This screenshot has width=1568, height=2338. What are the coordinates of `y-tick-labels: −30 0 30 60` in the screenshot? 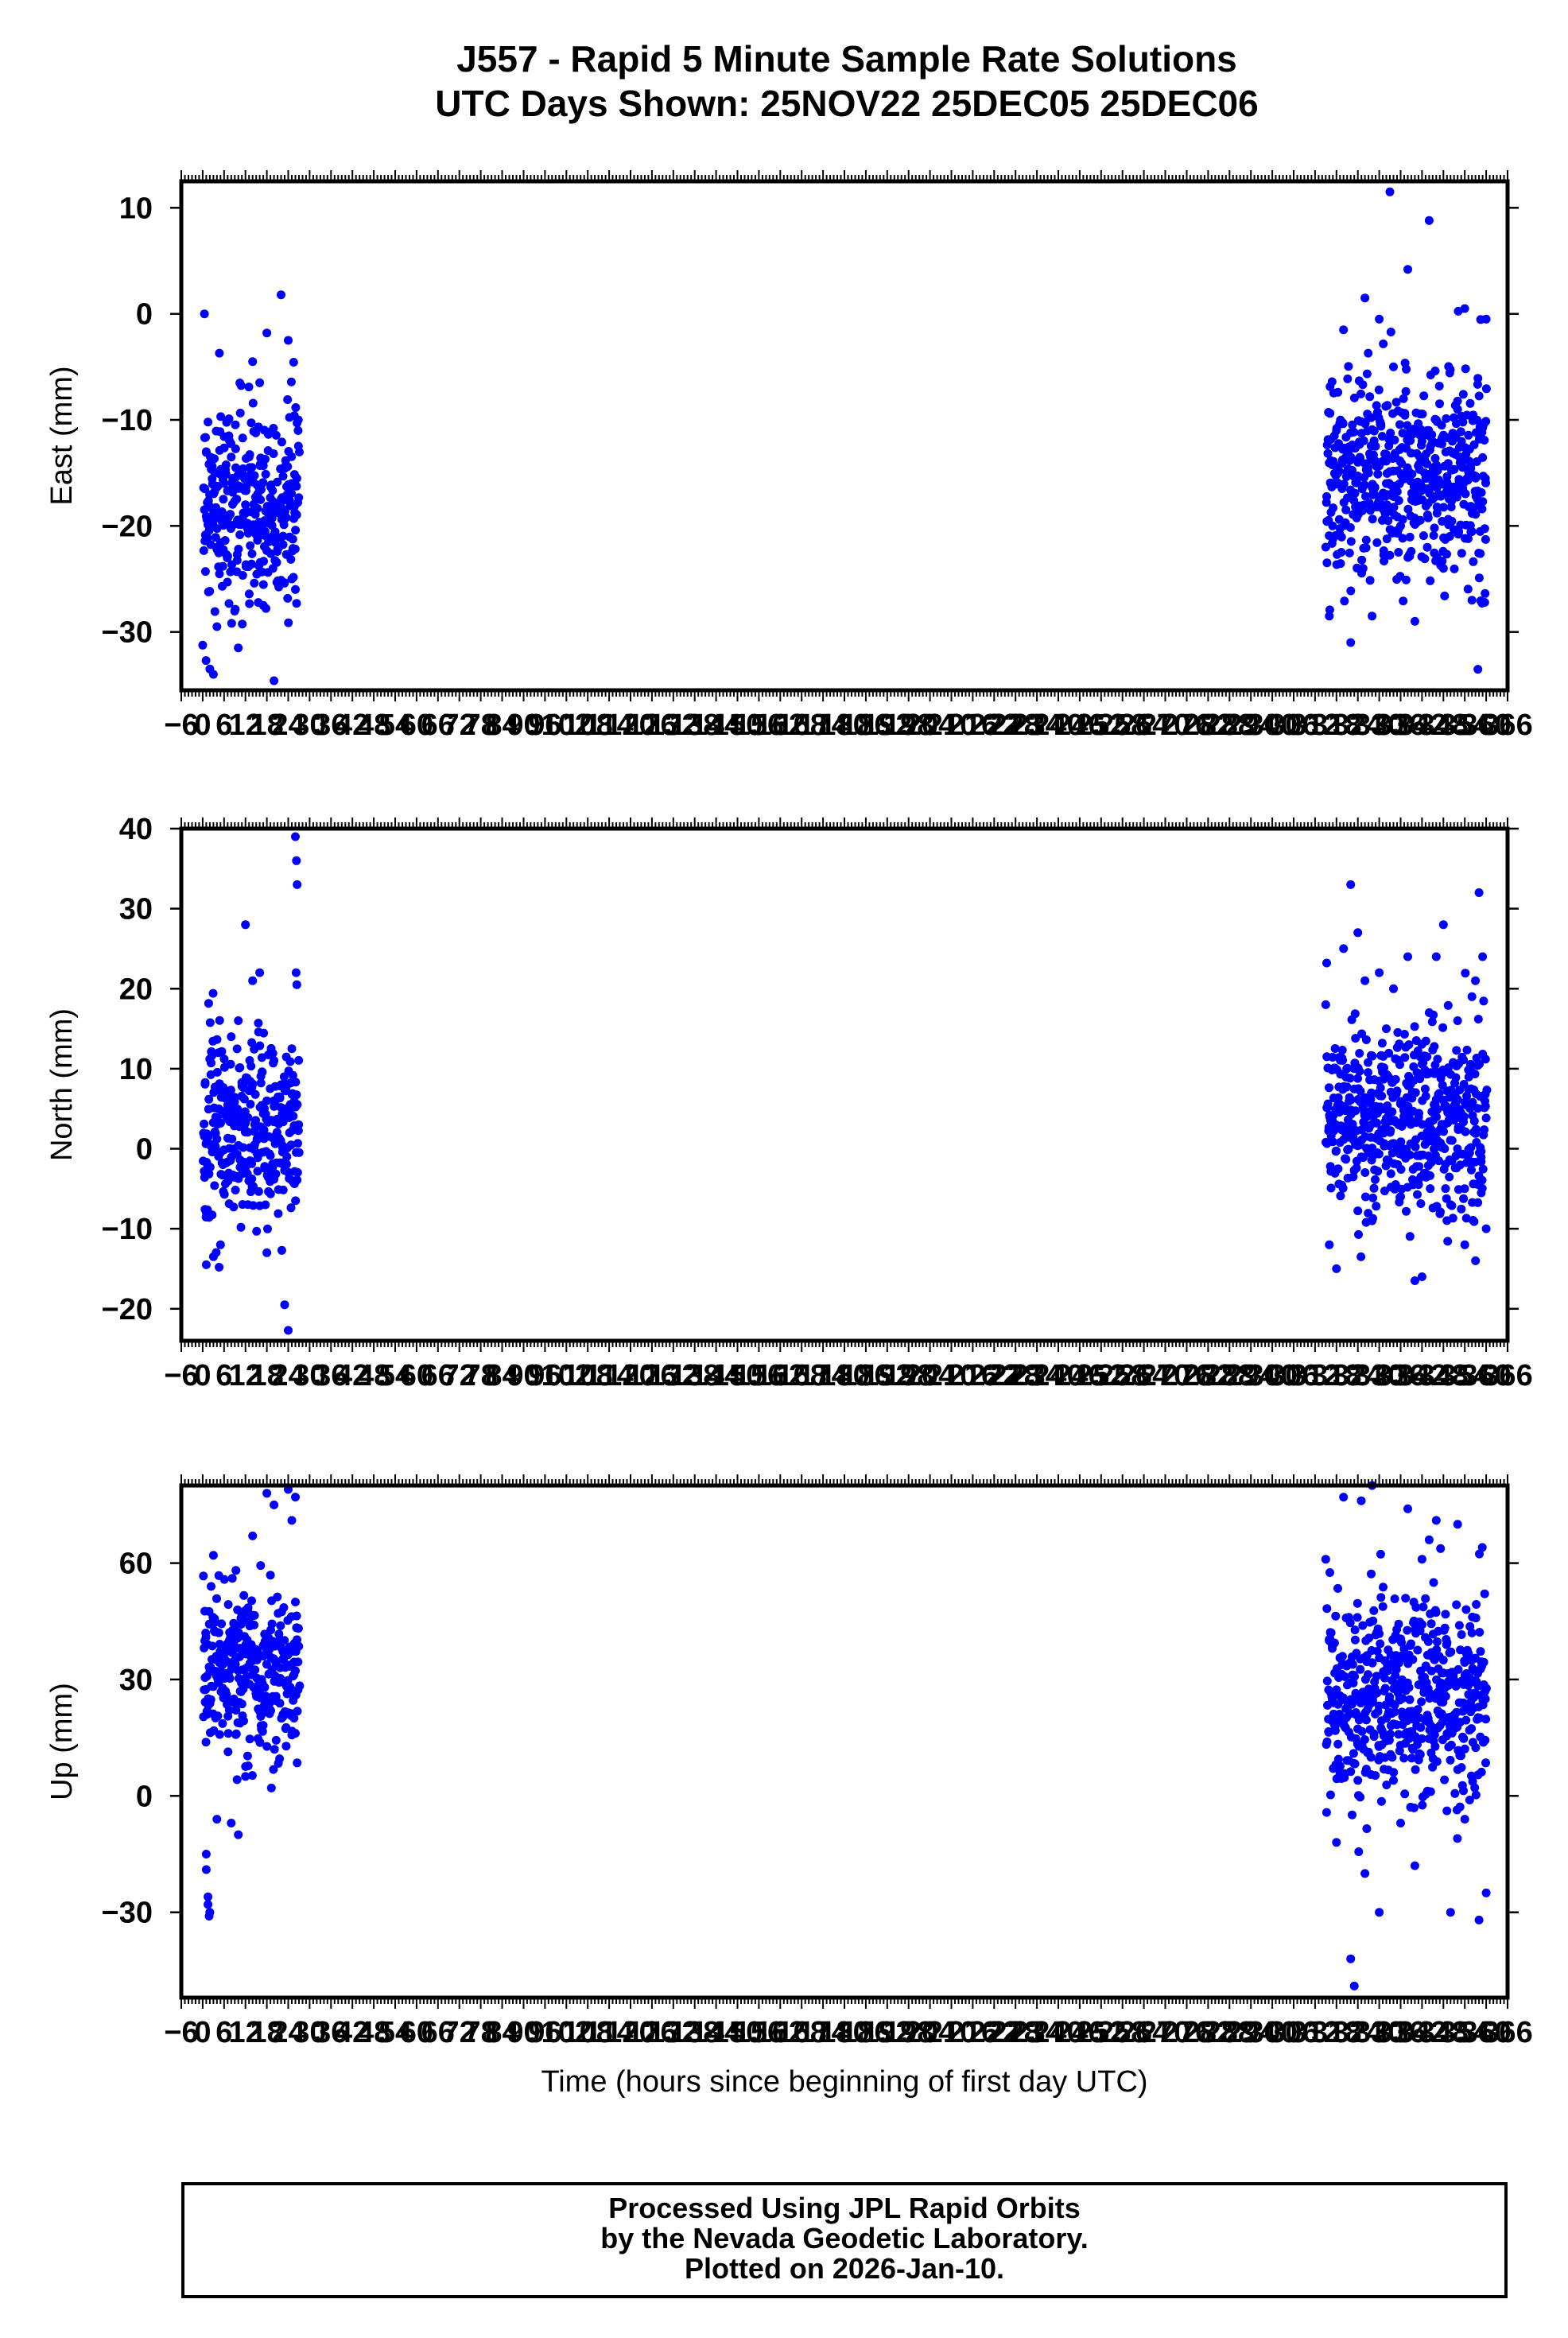 It's located at (127, 1739).